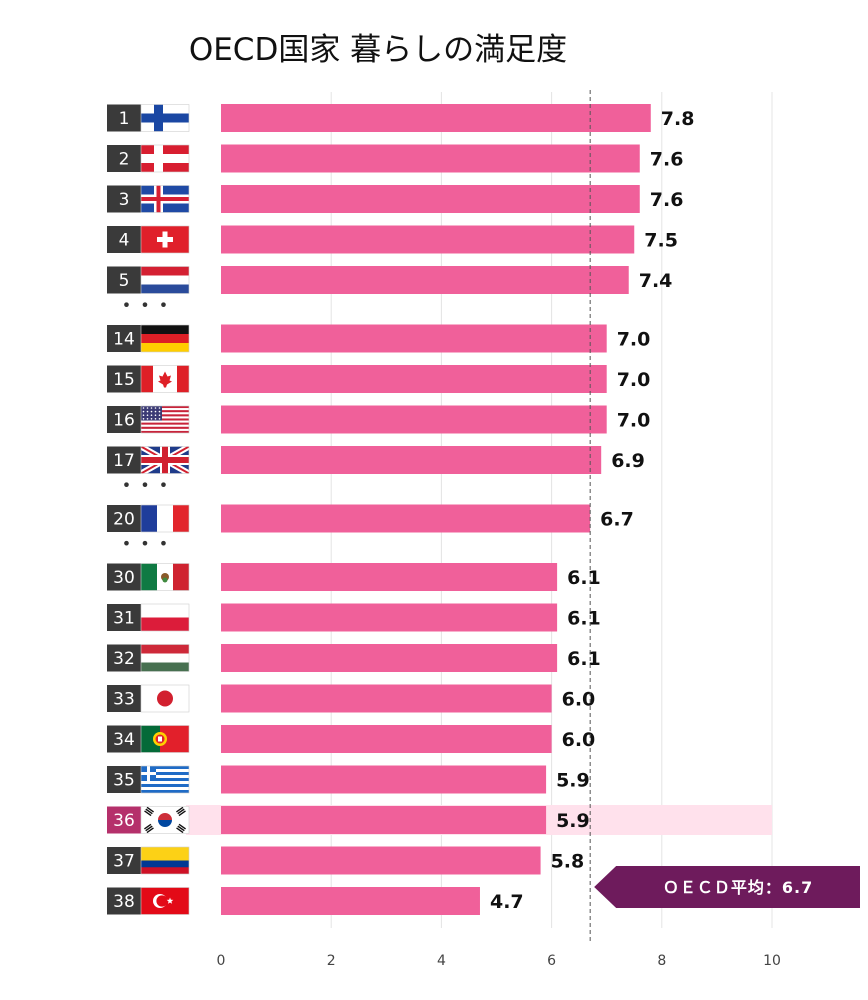  What do you see at coordinates (165, 379) in the screenshot?
I see `canada-flag-icon` at bounding box center [165, 379].